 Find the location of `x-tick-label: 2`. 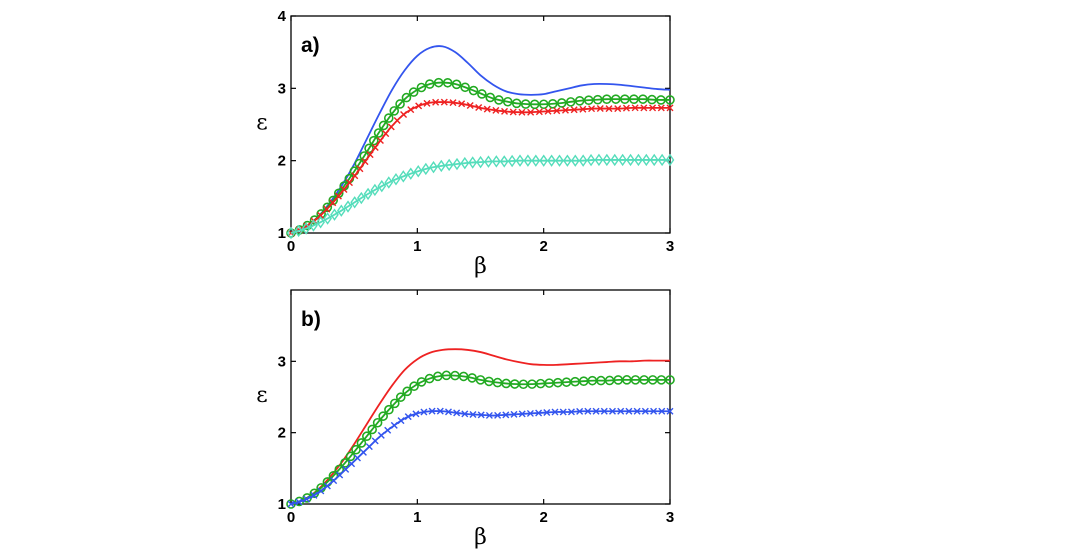

x-tick-label: 2 is located at coordinates (543, 246).